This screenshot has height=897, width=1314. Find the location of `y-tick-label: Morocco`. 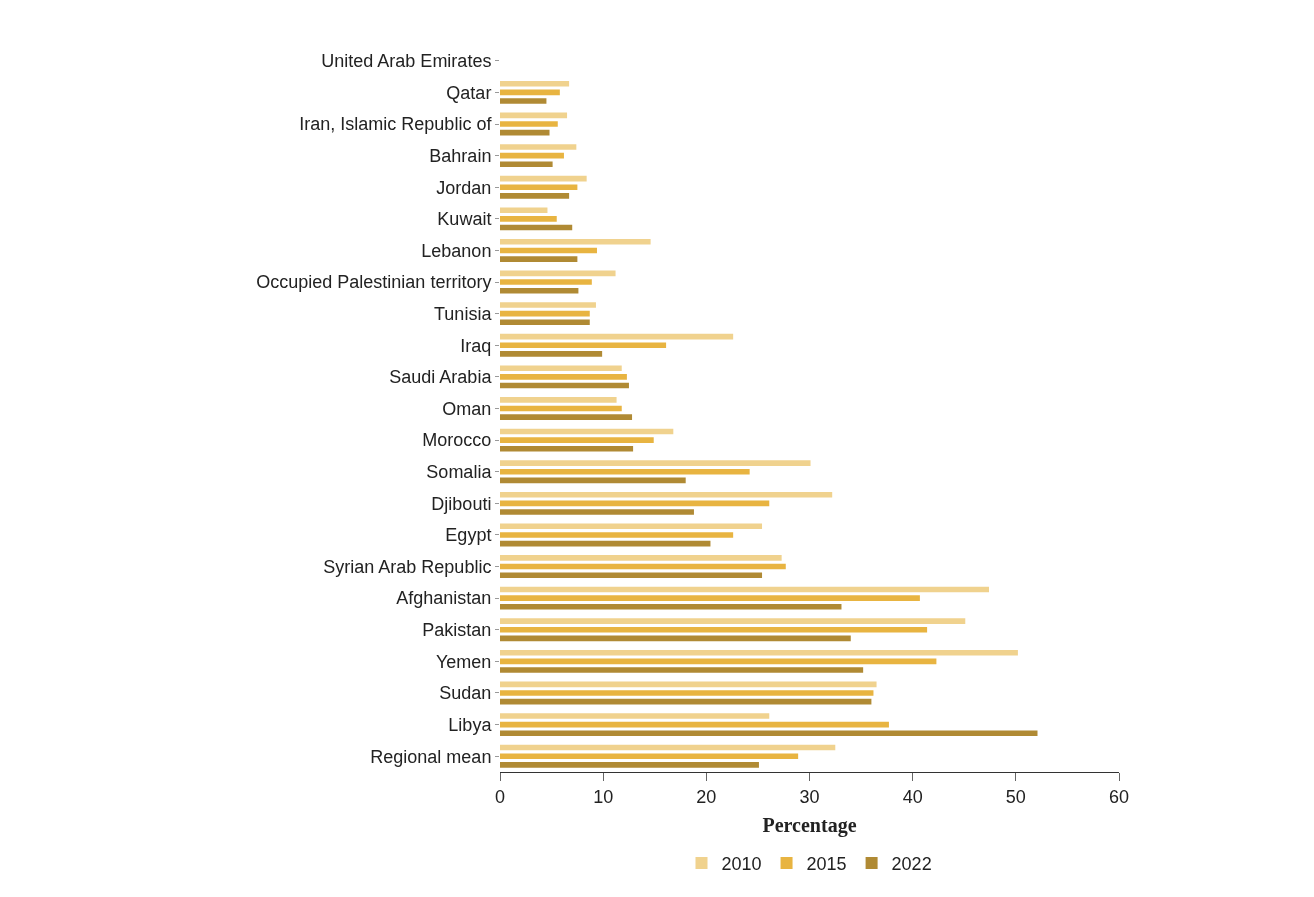

y-tick-label: Morocco is located at coordinates (457, 440).